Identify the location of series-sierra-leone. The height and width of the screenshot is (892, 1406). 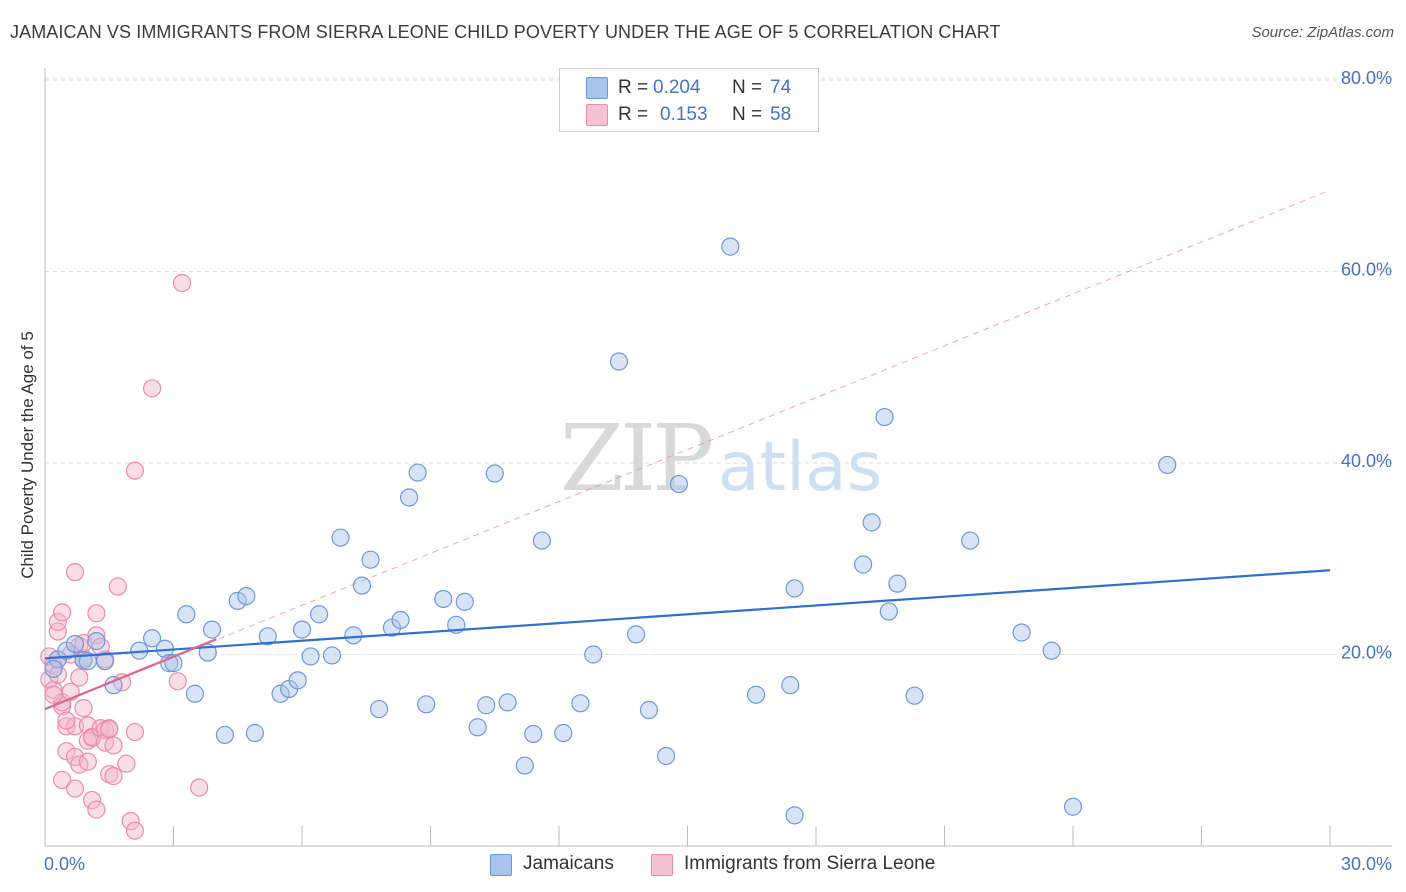
(124, 556).